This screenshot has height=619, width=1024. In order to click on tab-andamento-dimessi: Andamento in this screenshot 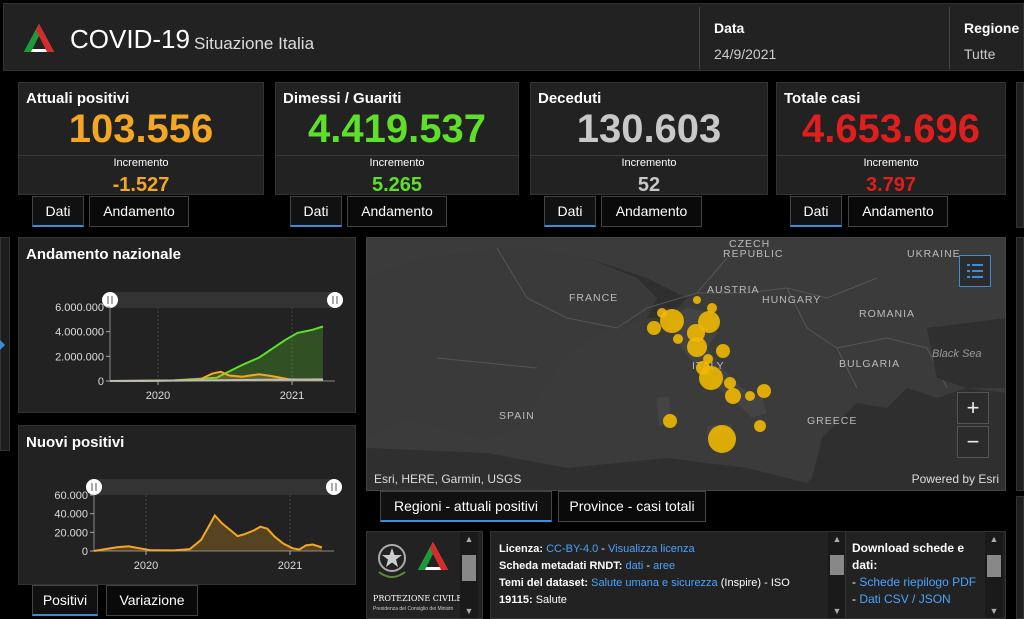, I will do `click(397, 211)`.